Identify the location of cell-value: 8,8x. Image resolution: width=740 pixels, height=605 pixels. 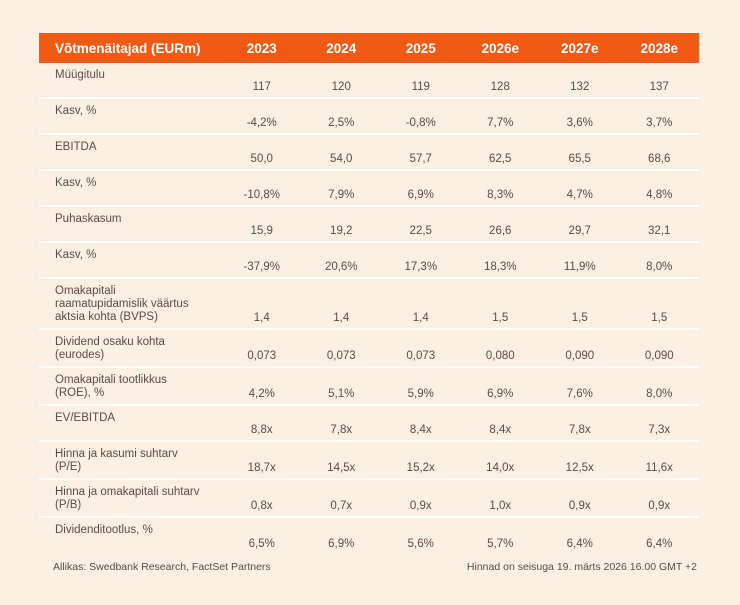
(261, 430).